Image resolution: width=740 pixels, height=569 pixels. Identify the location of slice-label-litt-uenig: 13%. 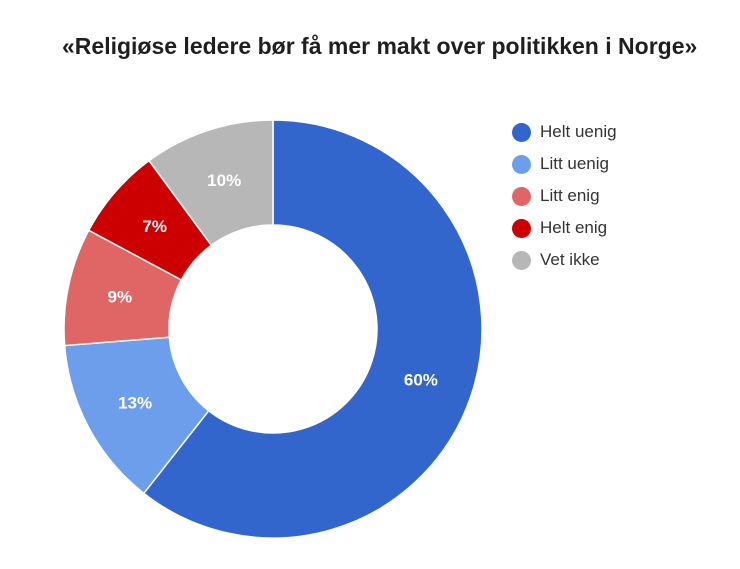
(135, 402).